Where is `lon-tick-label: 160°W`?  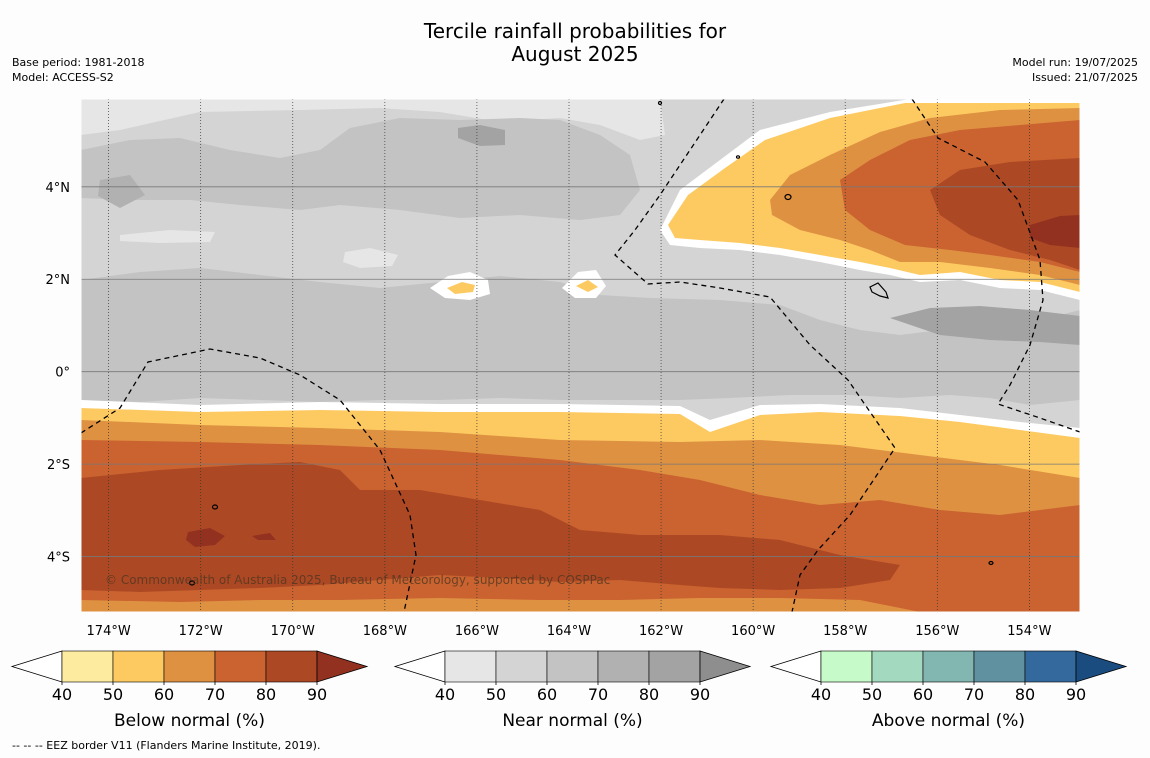 lon-tick-label: 160°W is located at coordinates (753, 631).